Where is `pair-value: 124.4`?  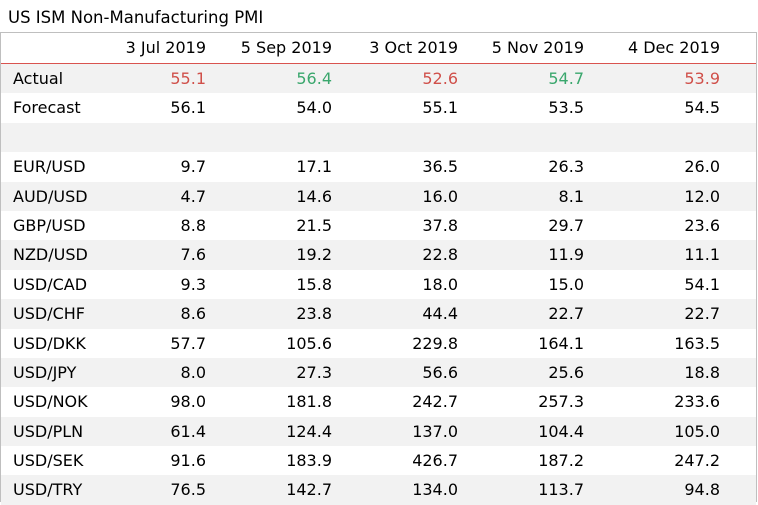
pair-value: 124.4 is located at coordinates (309, 431).